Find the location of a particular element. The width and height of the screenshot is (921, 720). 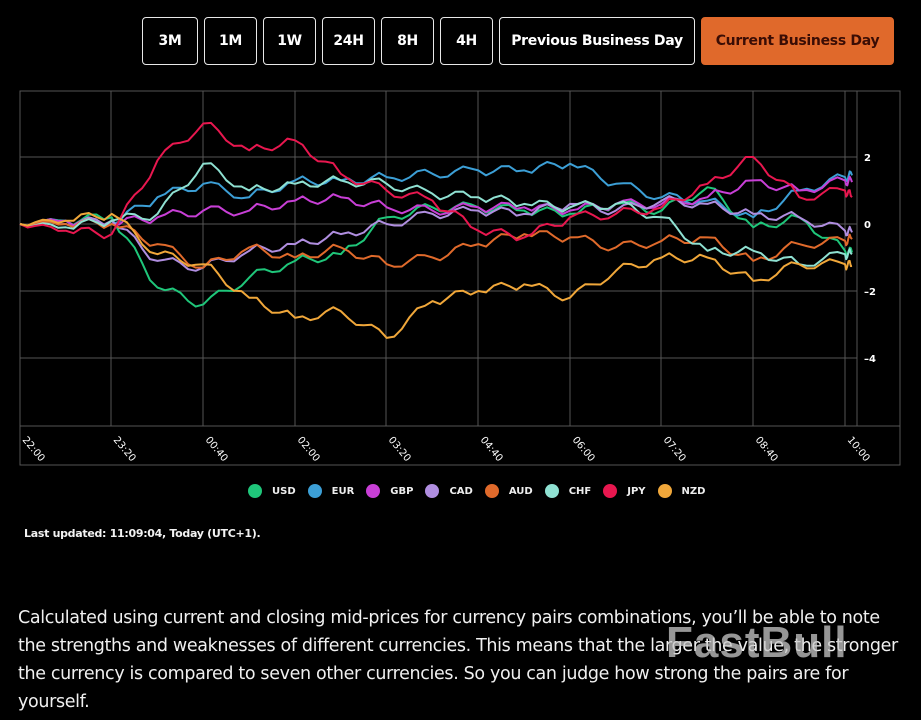

legend-item-eur: EUR is located at coordinates (331, 491).